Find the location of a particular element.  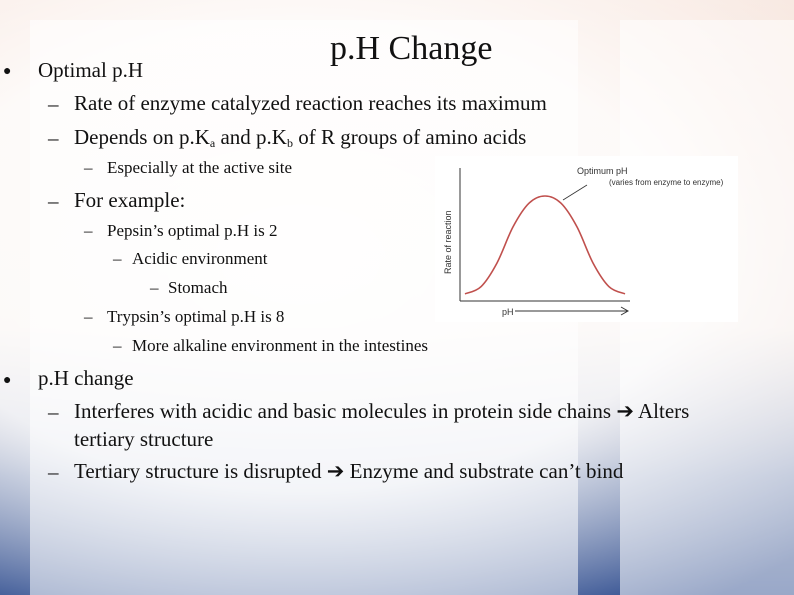

pk-sub-b: b is located at coordinates (289, 143).